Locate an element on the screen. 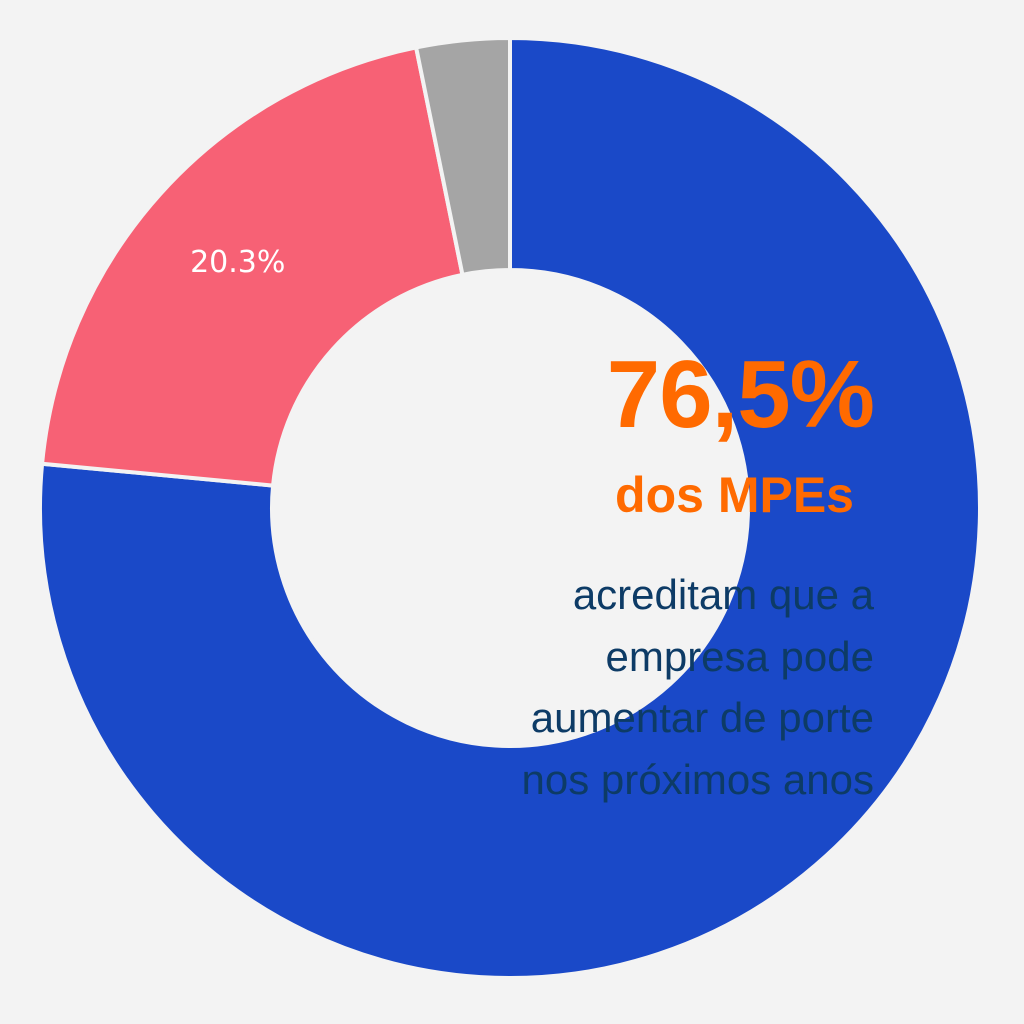  headline-subject: dos MPEs is located at coordinates (734, 495).